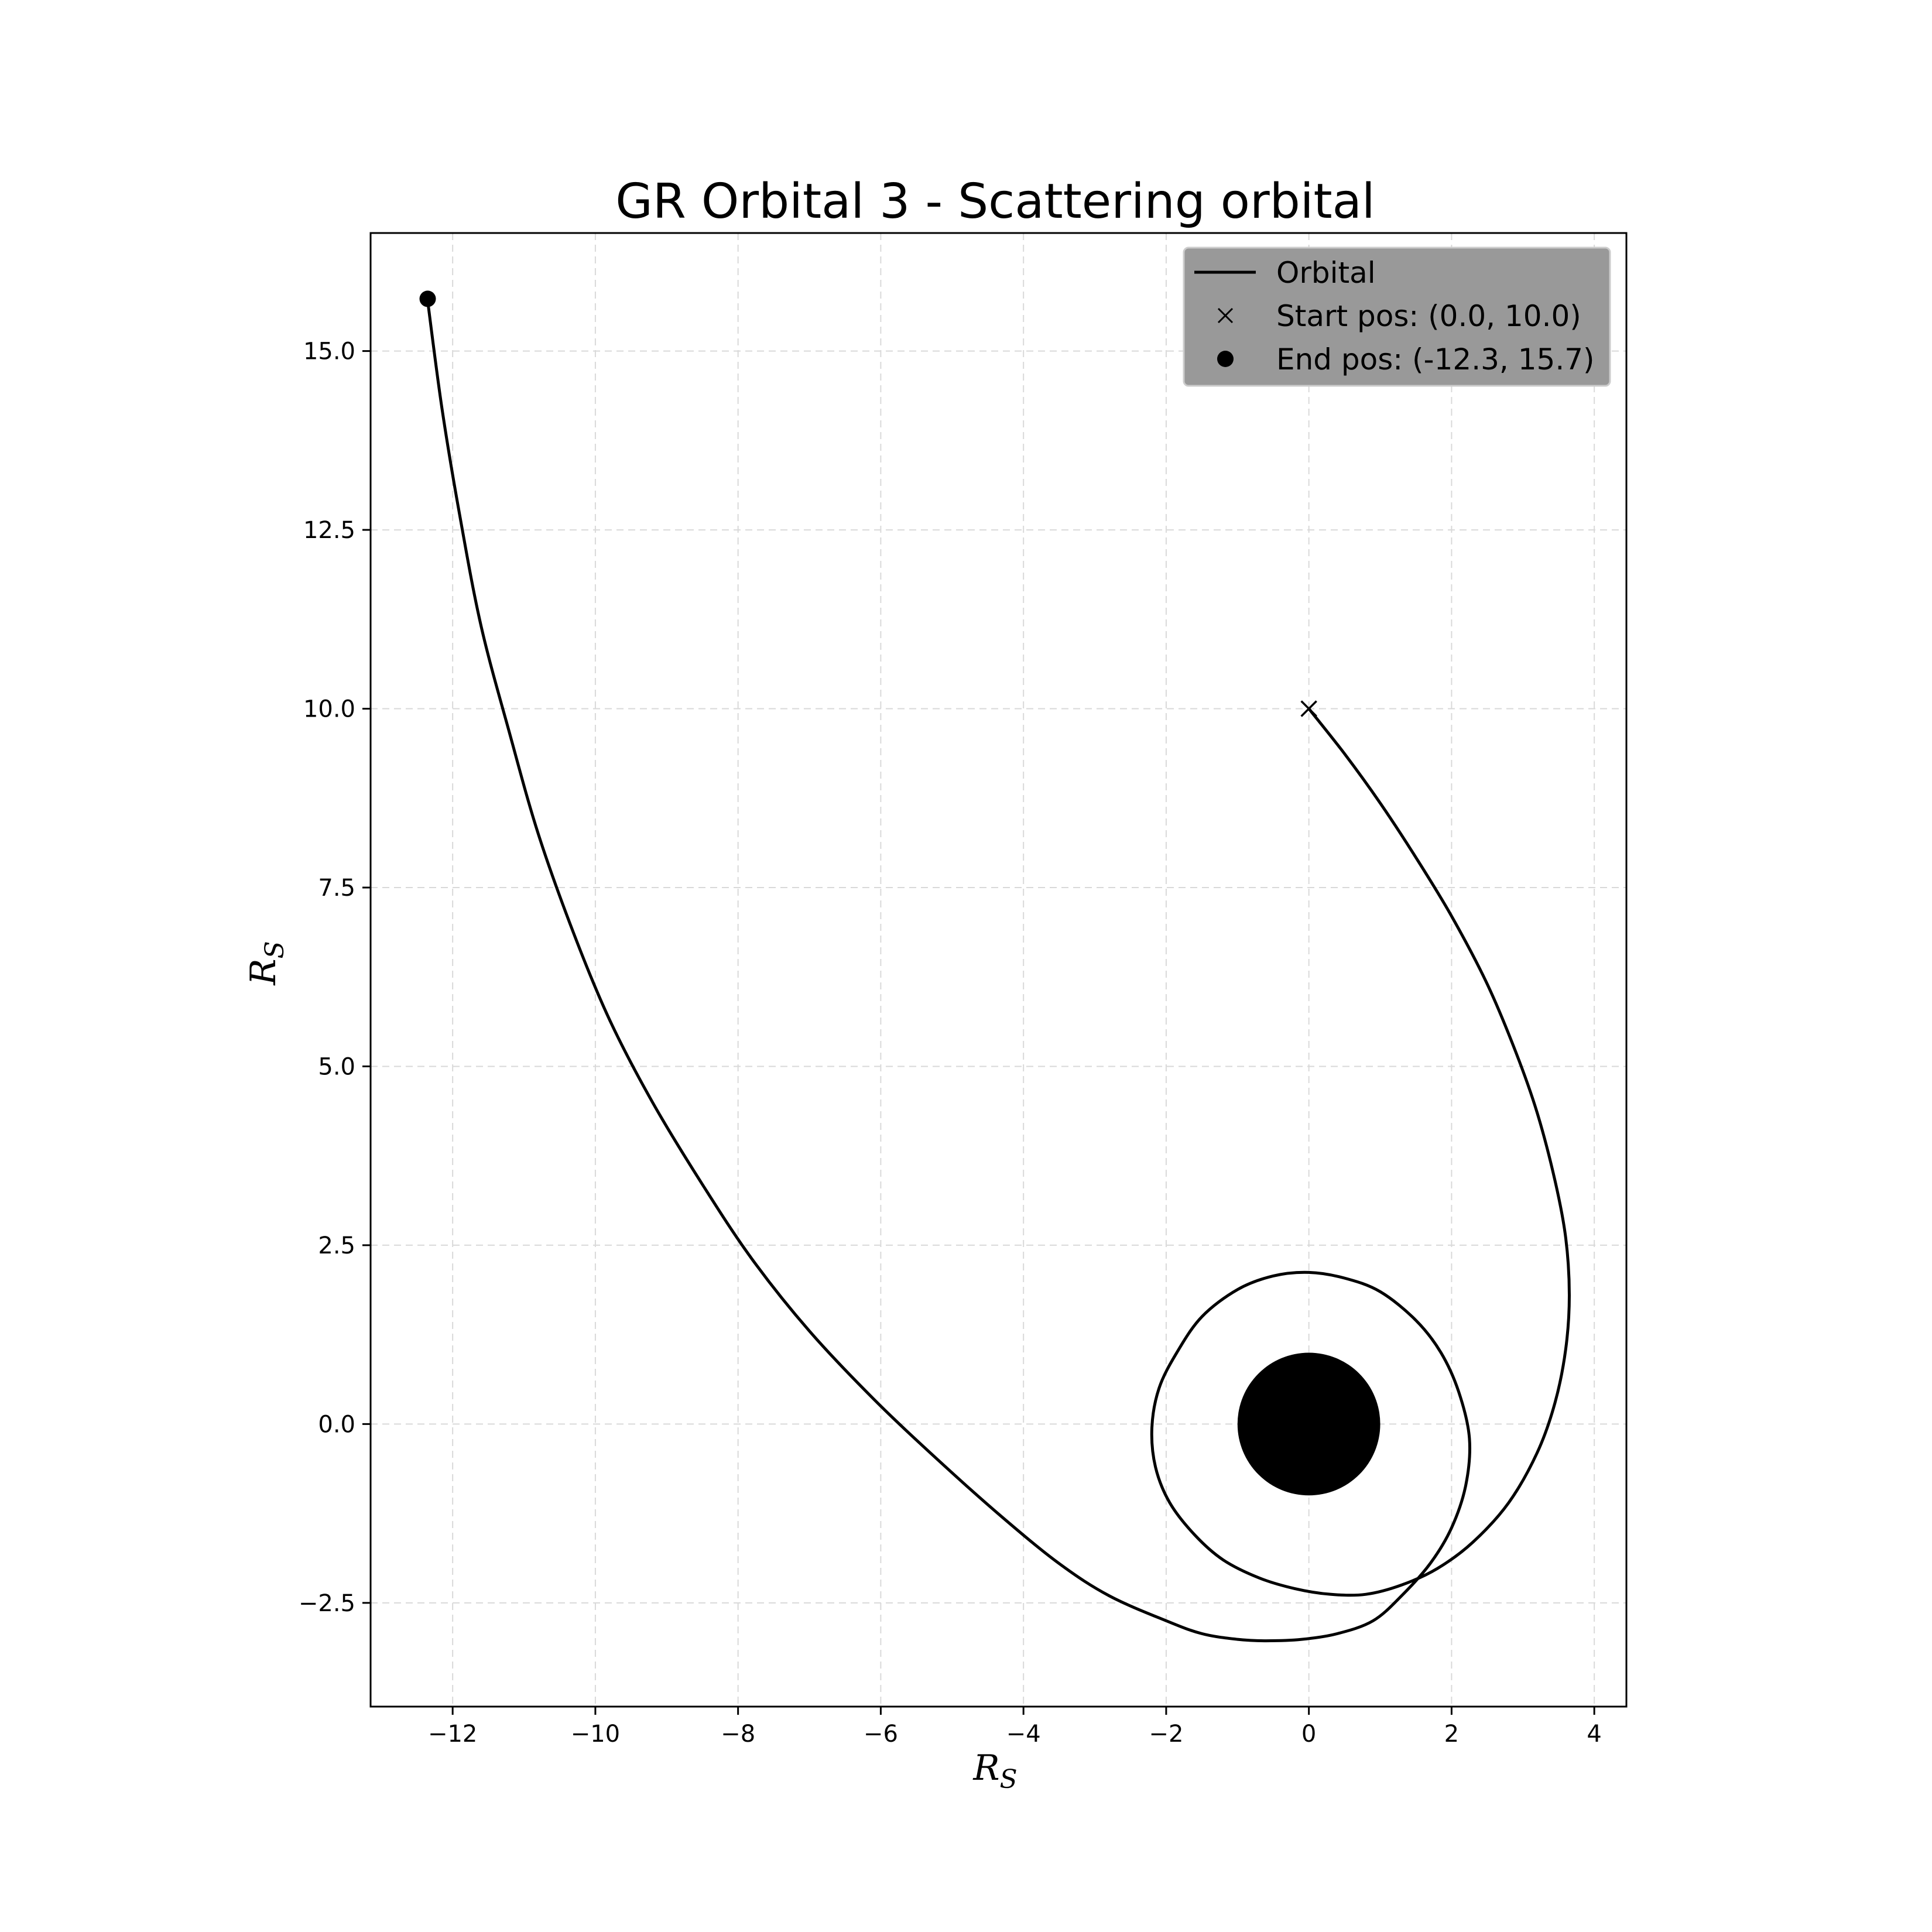  I want to click on legend-box, so click(1397, 316).